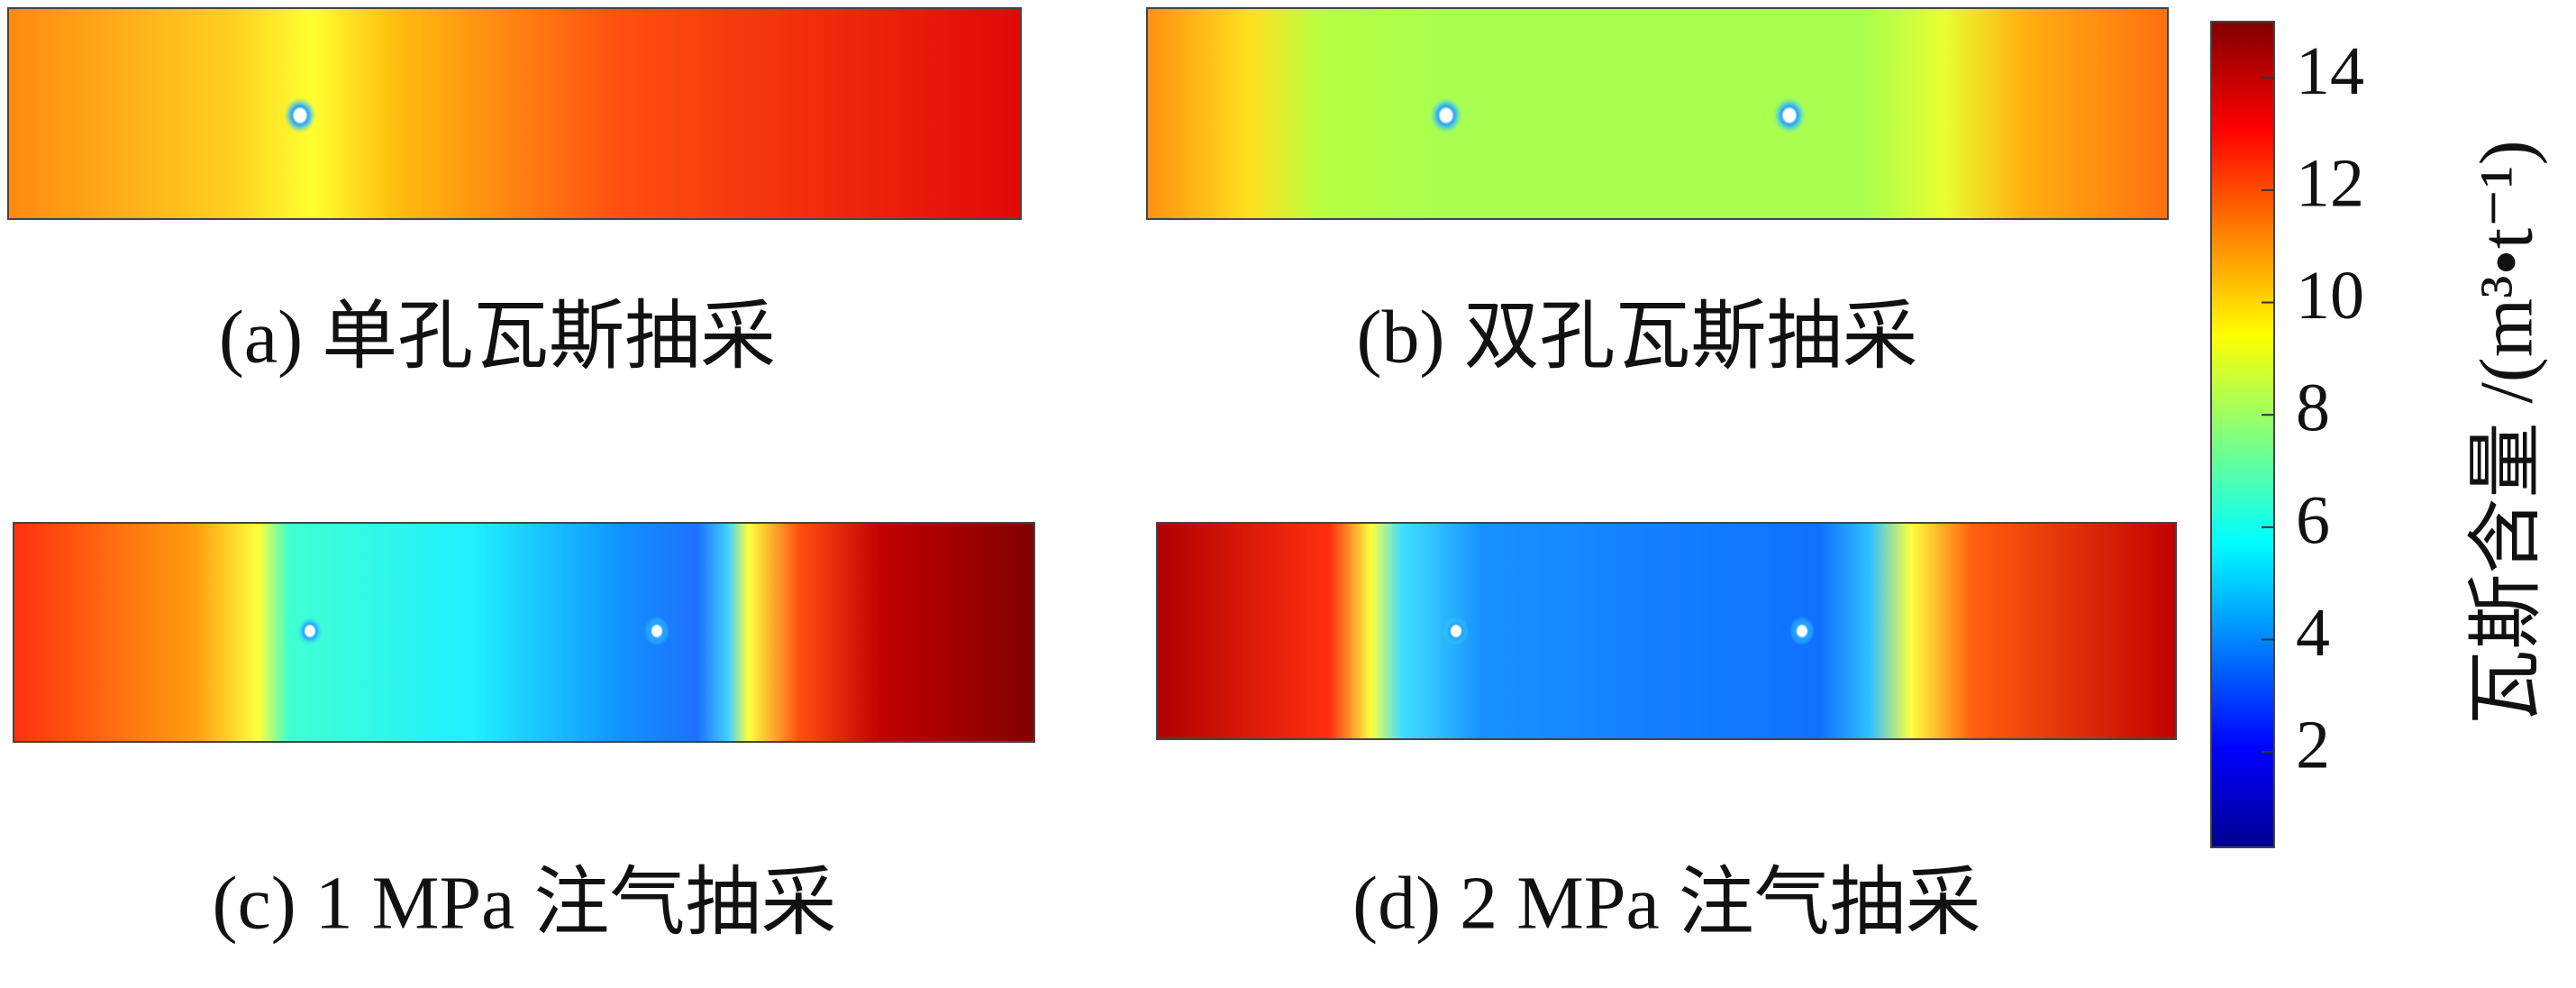 Image resolution: width=2576 pixels, height=988 pixels. What do you see at coordinates (2330, 183) in the screenshot?
I see `tick-label: 12` at bounding box center [2330, 183].